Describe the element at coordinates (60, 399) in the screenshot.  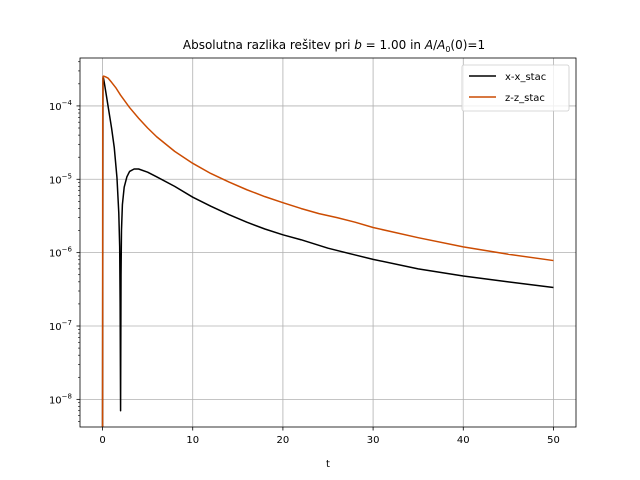
I see `y-tick-label: 10⁻⁸` at that location.